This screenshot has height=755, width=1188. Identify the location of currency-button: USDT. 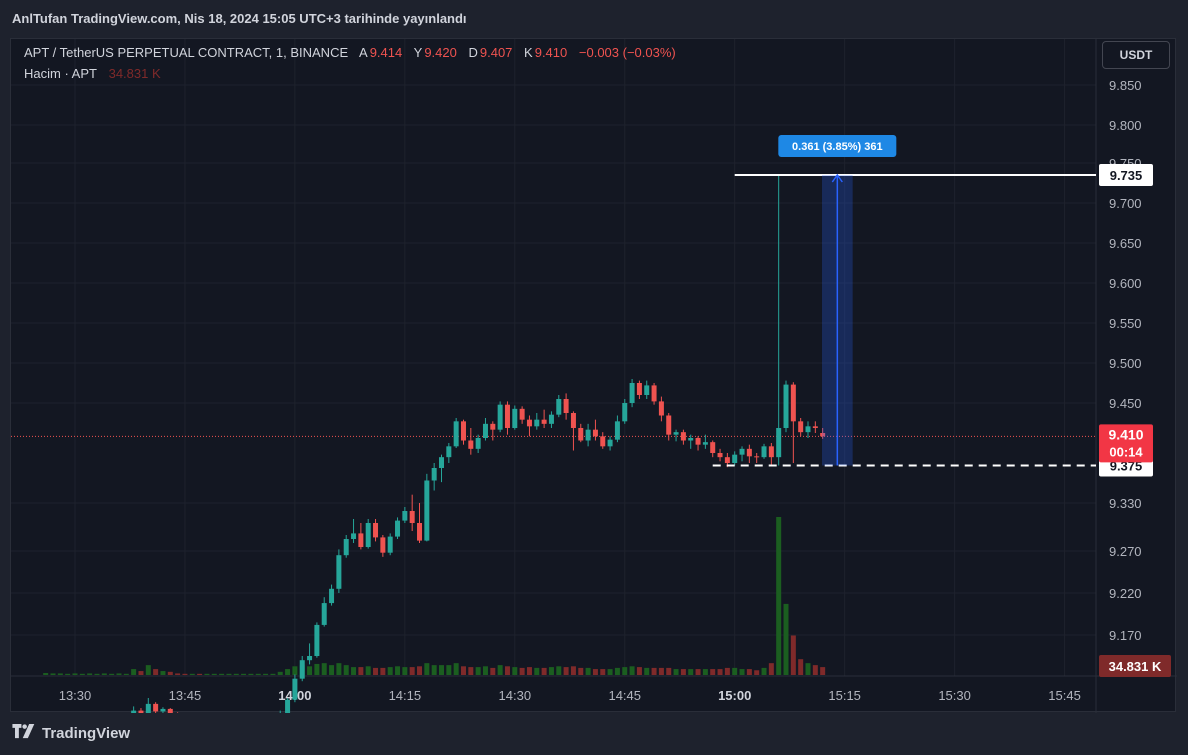
(1136, 55).